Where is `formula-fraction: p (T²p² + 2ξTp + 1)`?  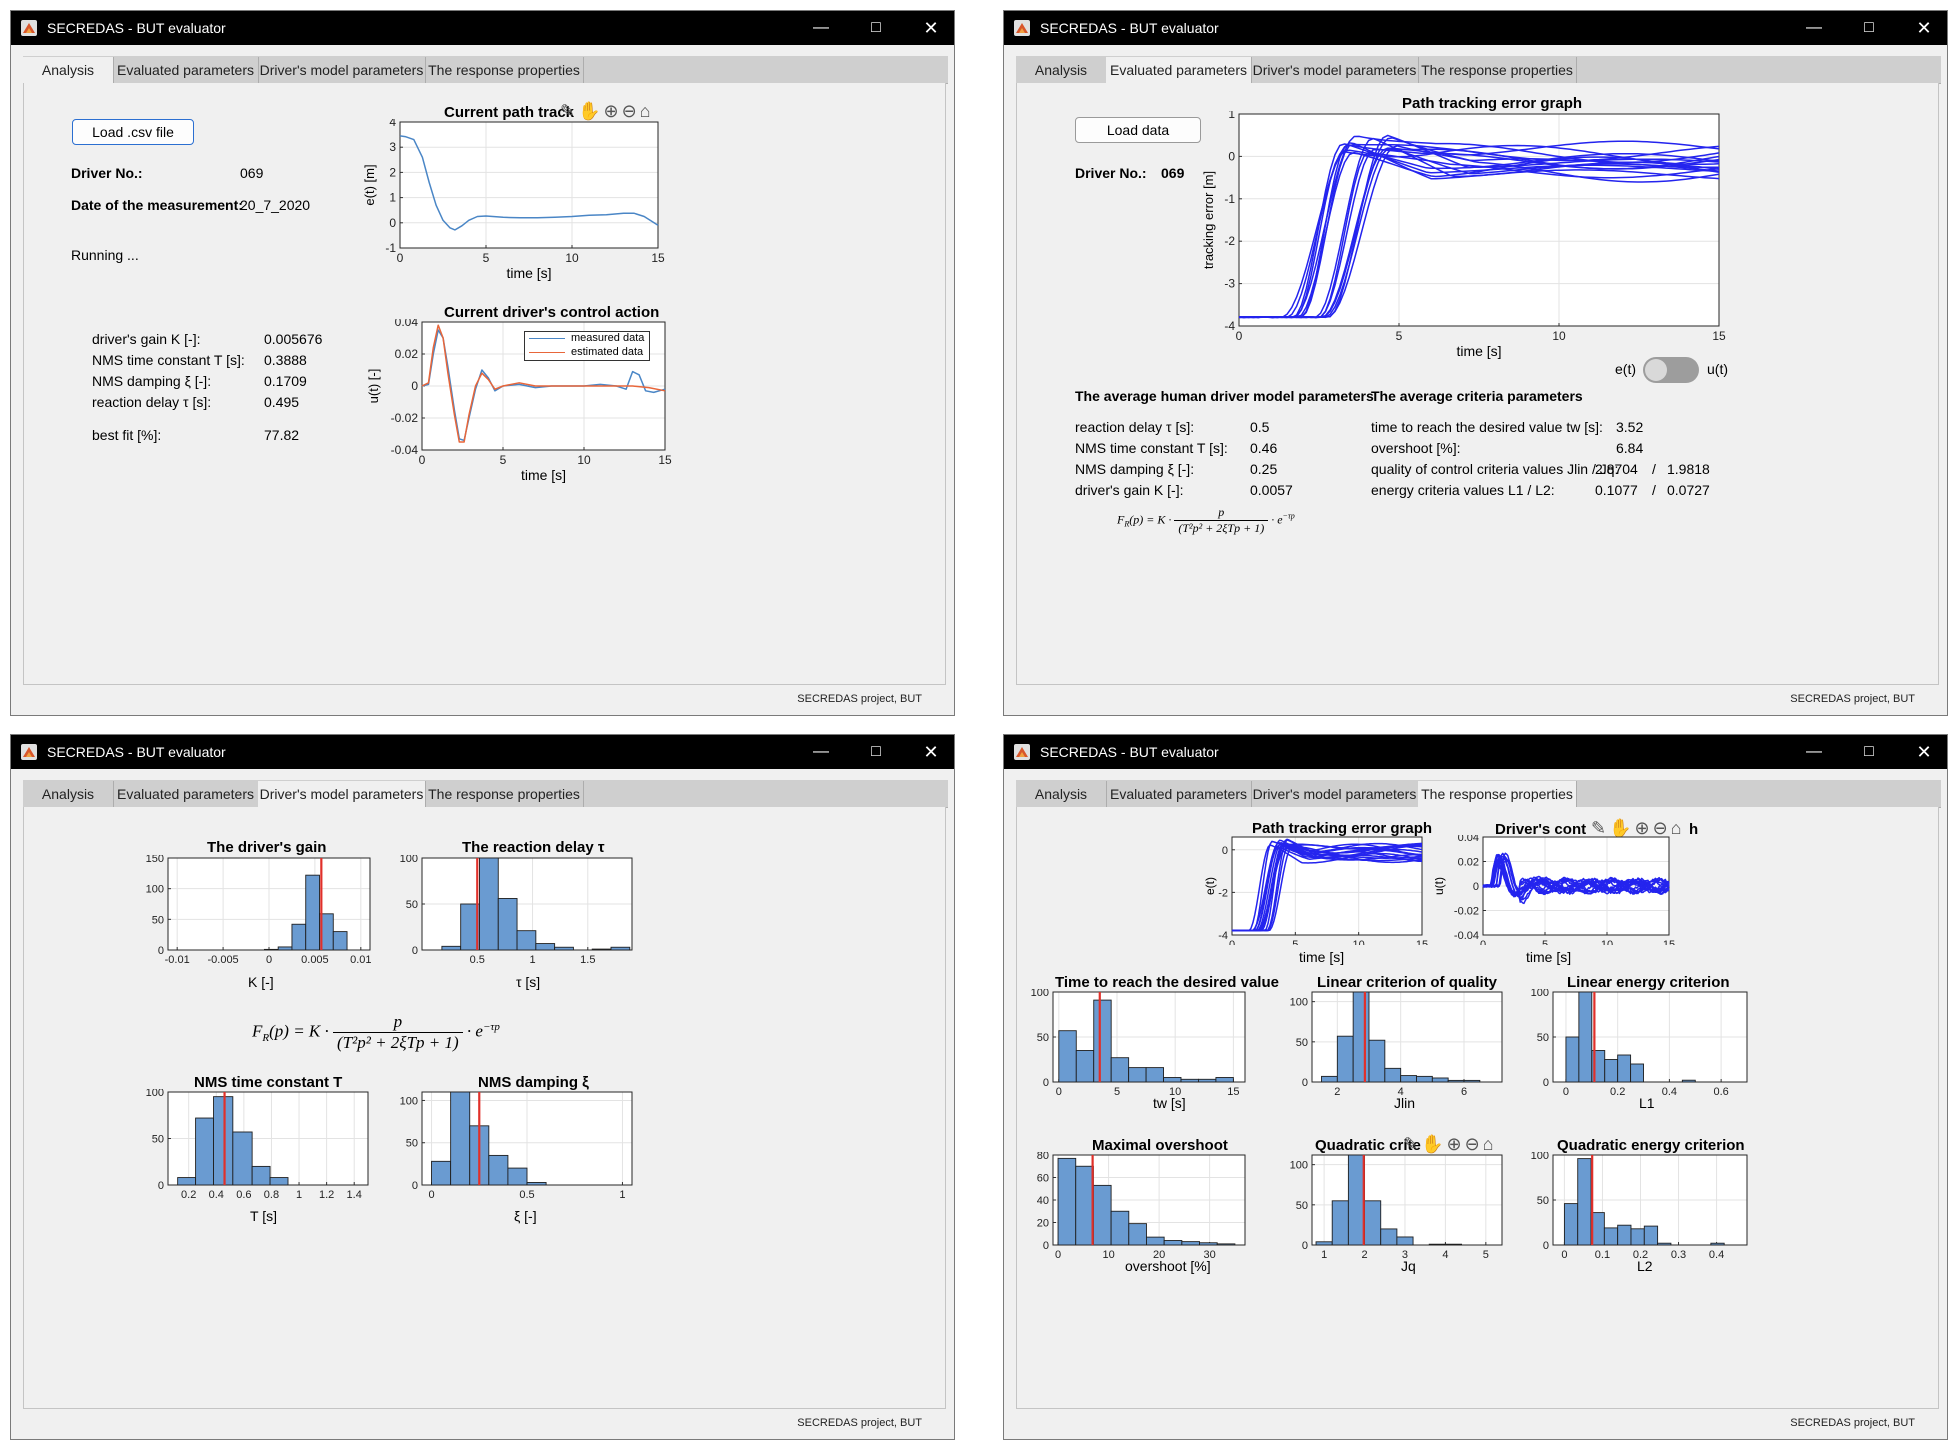 formula-fraction: p (T²p² + 2ξTp + 1) is located at coordinates (1221, 520).